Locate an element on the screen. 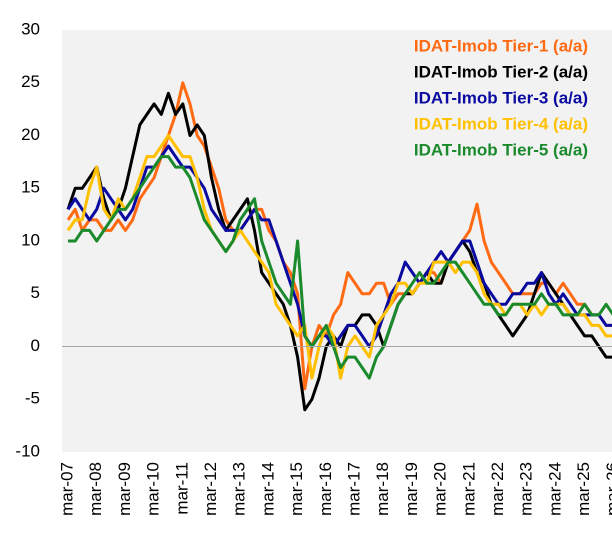 Image resolution: width=612 pixels, height=538 pixels. legend-entry: IDAT-Imob Tier-1 (a/a) is located at coordinates (501, 45).